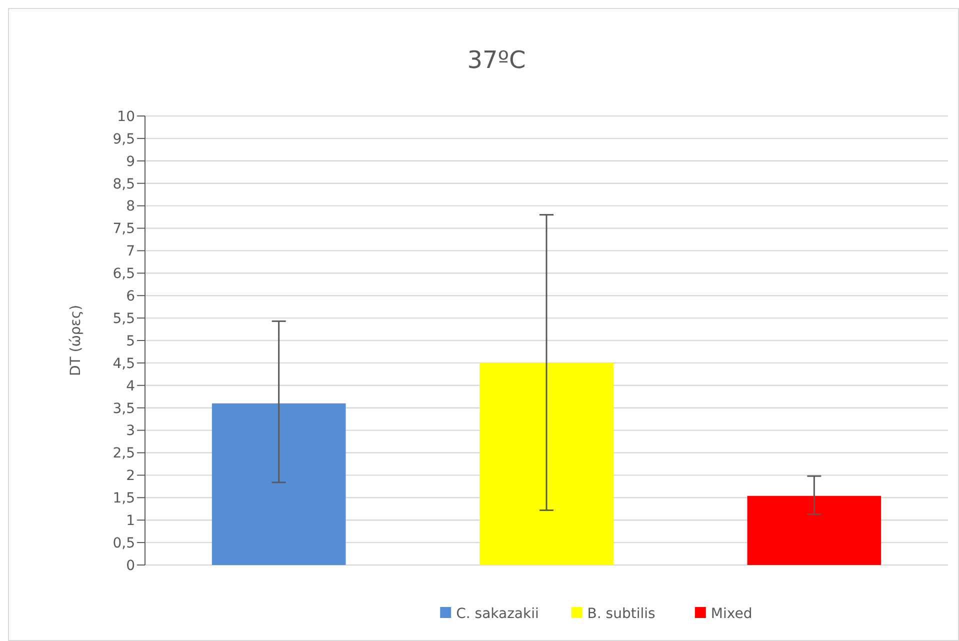 This screenshot has width=959, height=641. Describe the element at coordinates (123, 498) in the screenshot. I see `y-tick-label: 1,5` at that location.